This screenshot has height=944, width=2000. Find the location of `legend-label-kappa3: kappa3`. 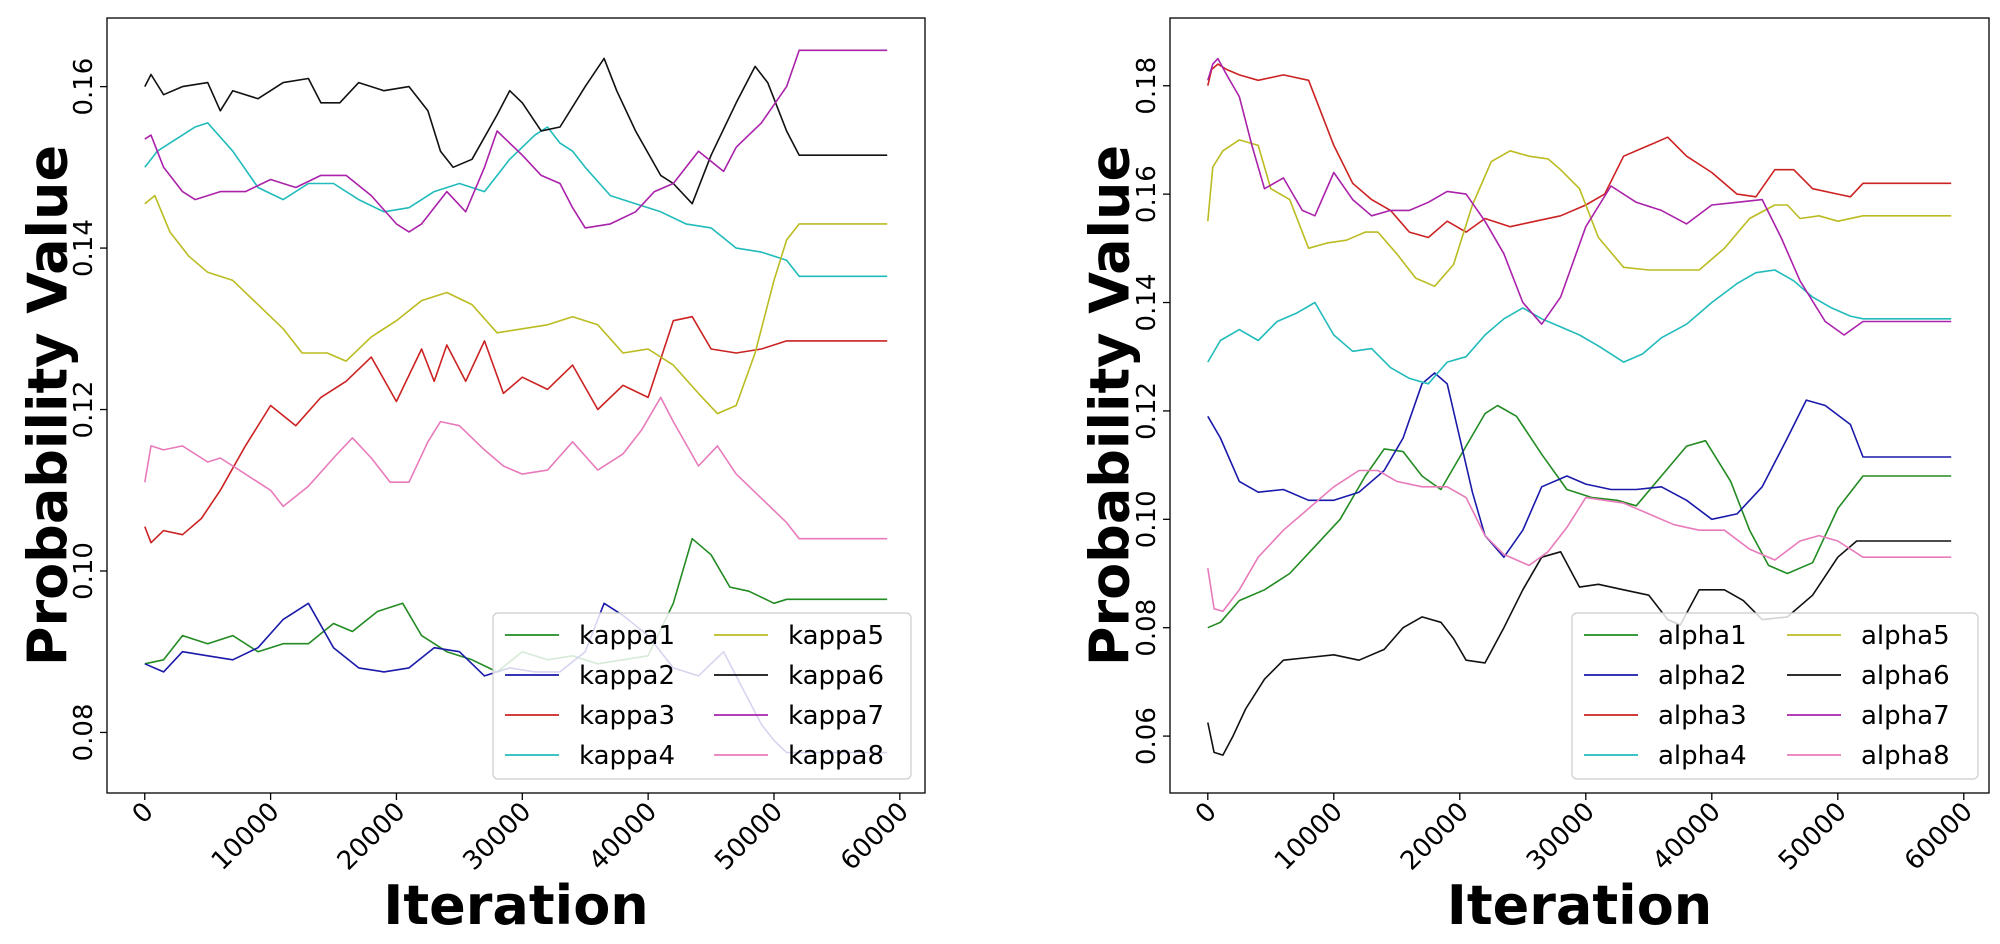

legend-label-kappa3: kappa3 is located at coordinates (627, 716).